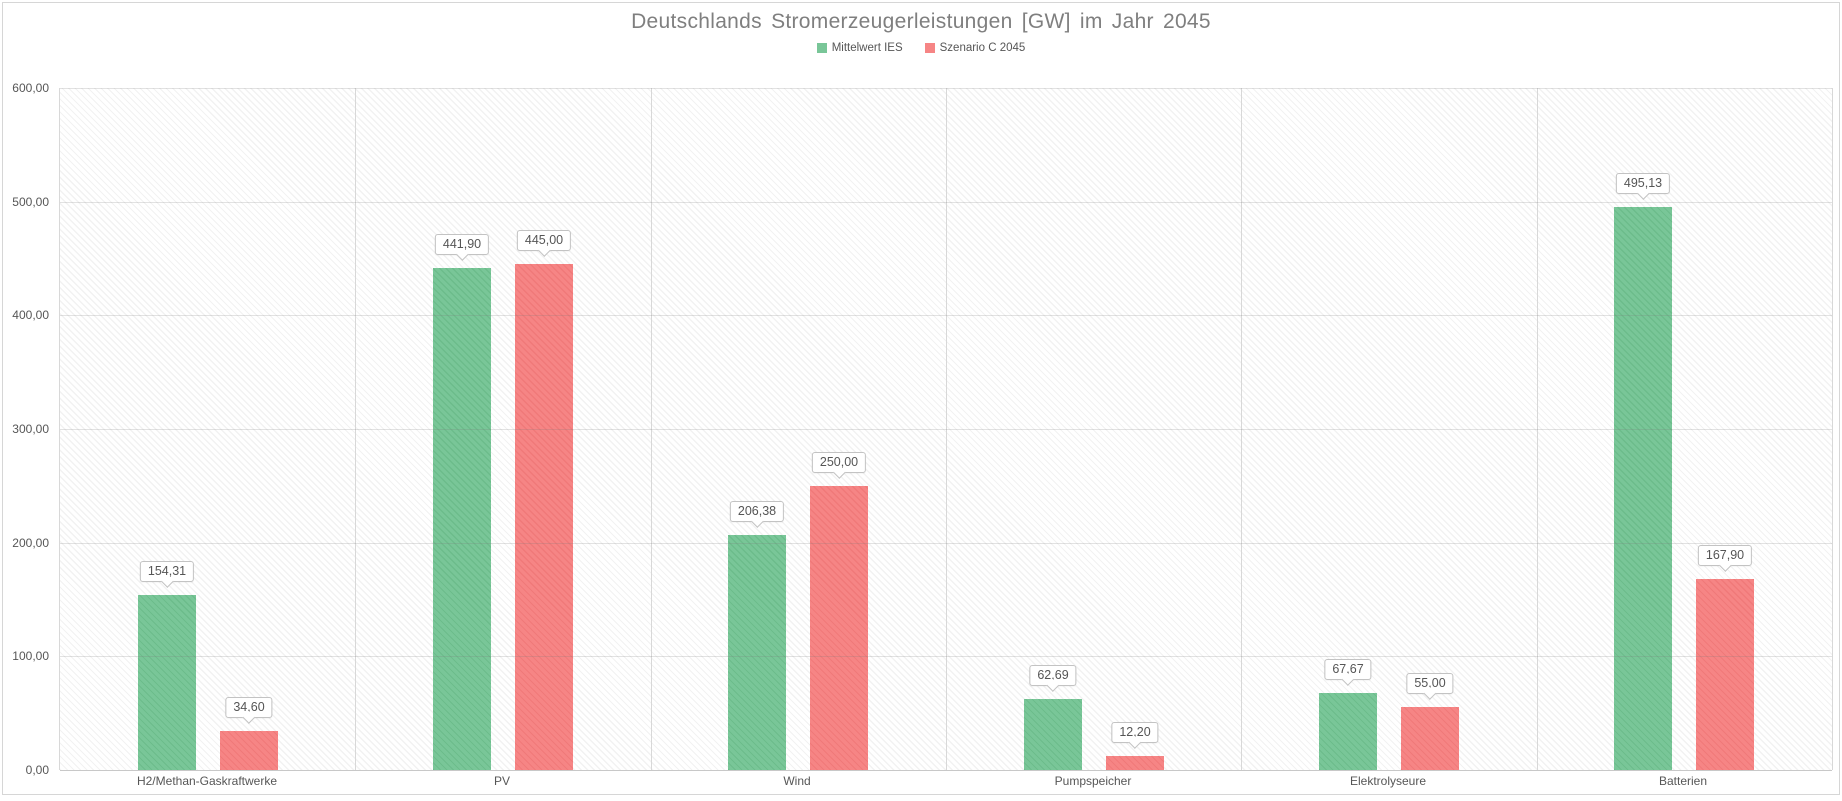  Describe the element at coordinates (921, 48) in the screenshot. I see `legend: Mittelwert IES Szenario C 2045` at that location.